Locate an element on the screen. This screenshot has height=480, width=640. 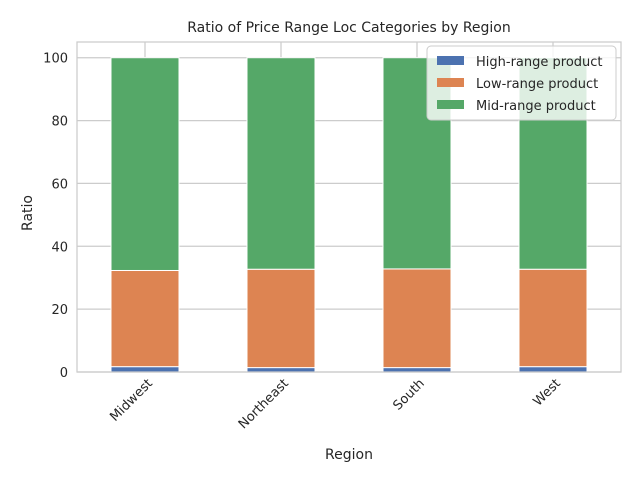
y-tick-label: 80 is located at coordinates (59, 122).